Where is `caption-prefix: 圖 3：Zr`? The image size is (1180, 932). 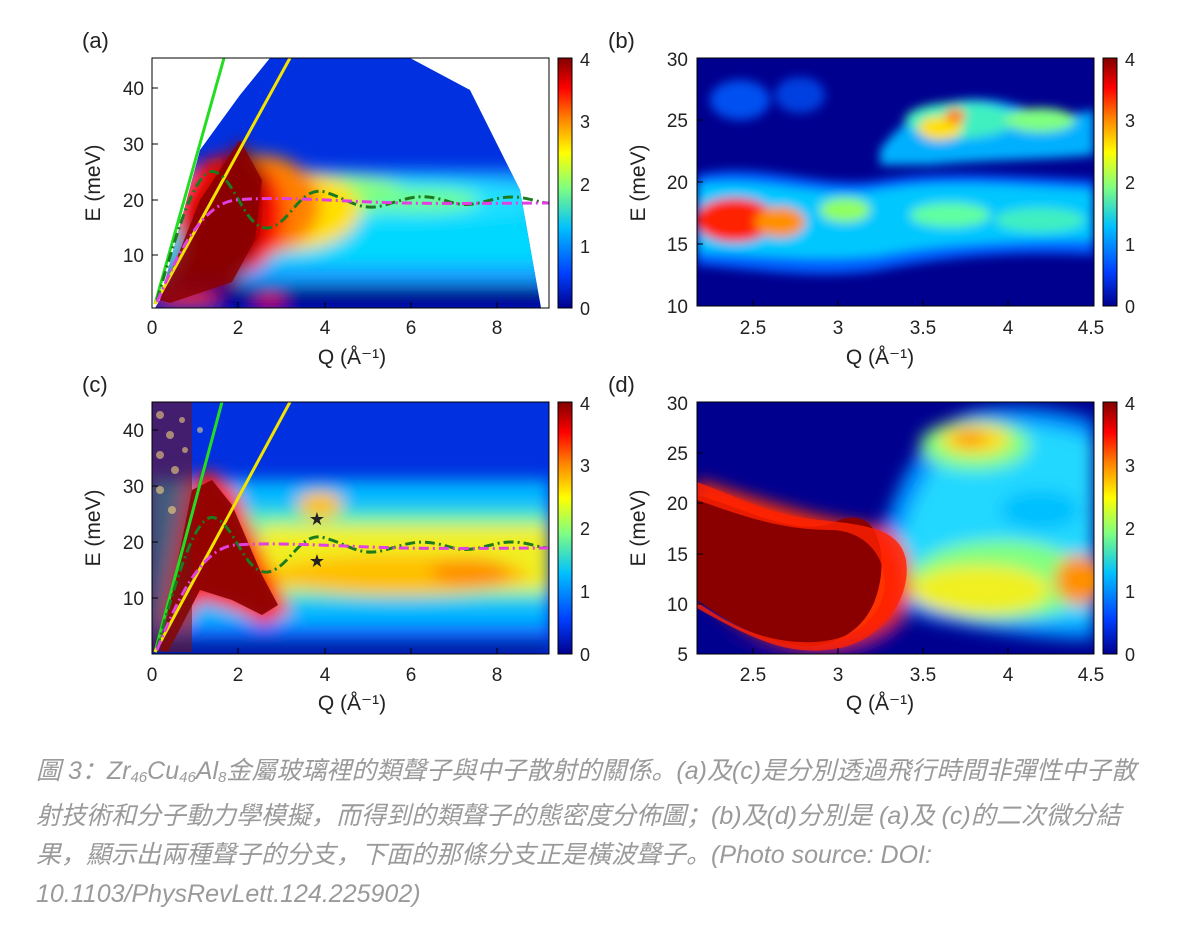 caption-prefix: 圖 3：Zr is located at coordinates (83, 771).